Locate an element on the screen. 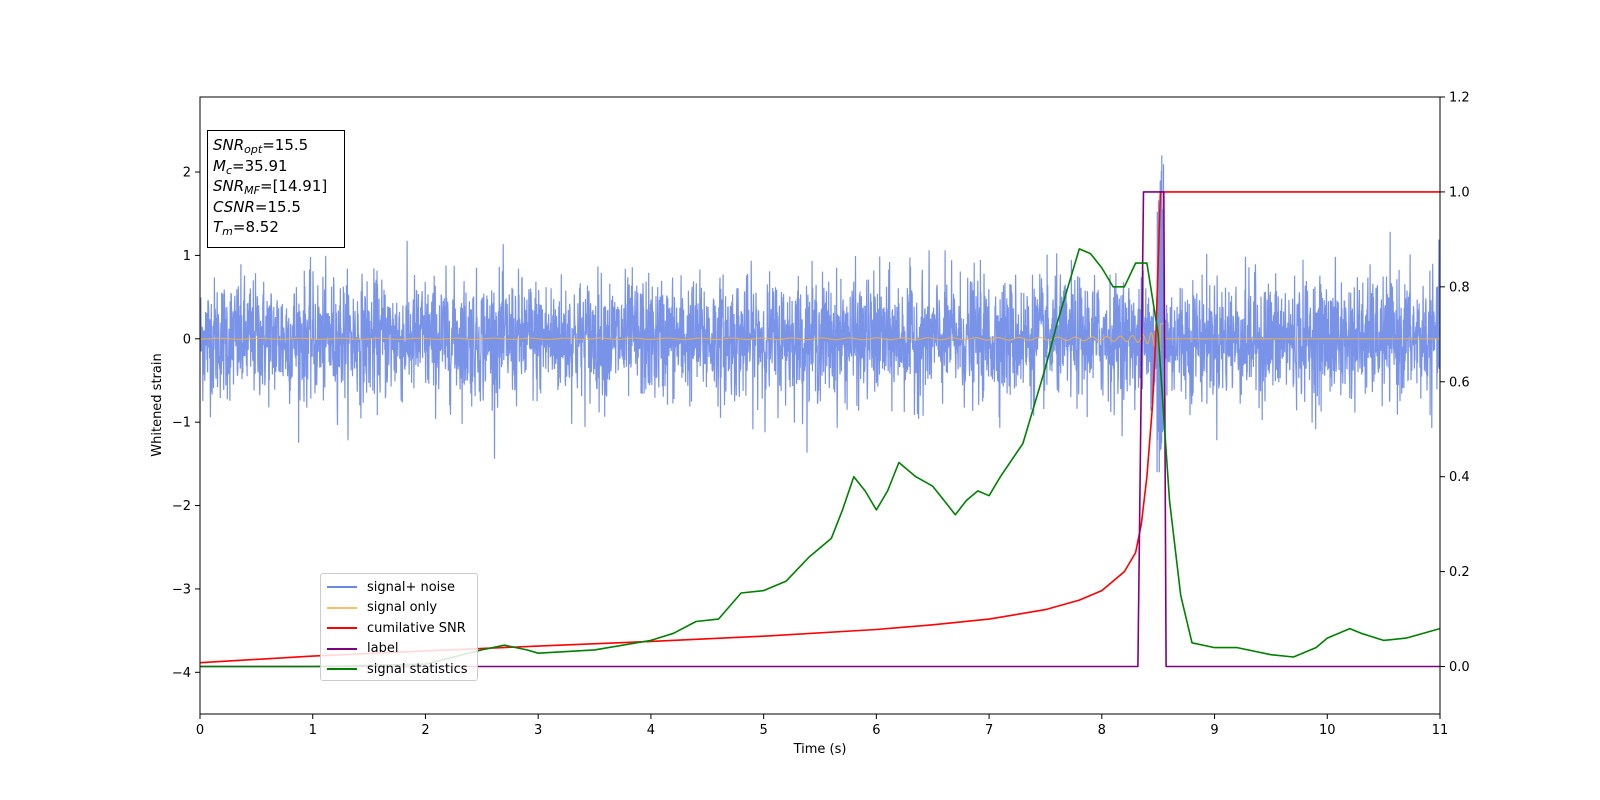 The height and width of the screenshot is (800, 1600). legend-label: signal+ noise is located at coordinates (411, 587).